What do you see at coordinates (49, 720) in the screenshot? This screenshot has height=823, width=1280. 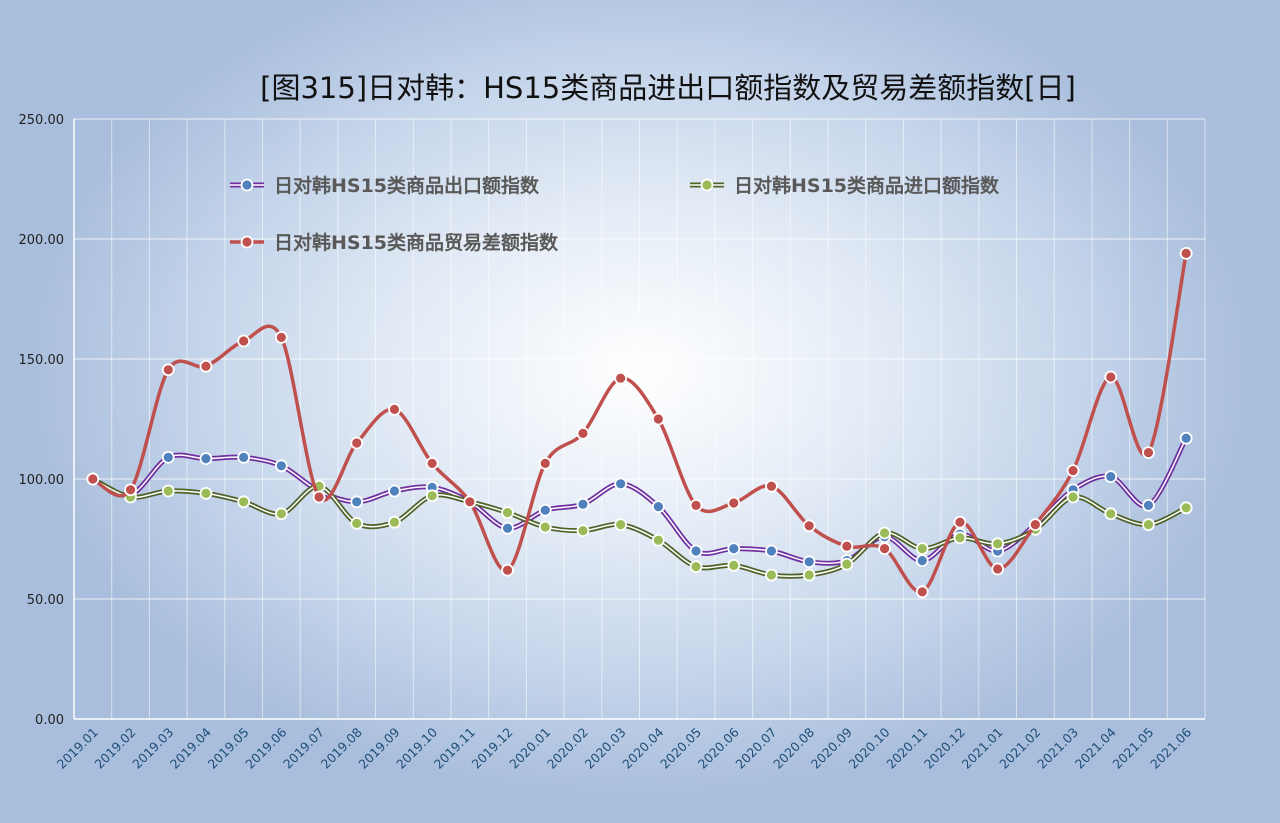 I see `y-tick-label: 0.00` at bounding box center [49, 720].